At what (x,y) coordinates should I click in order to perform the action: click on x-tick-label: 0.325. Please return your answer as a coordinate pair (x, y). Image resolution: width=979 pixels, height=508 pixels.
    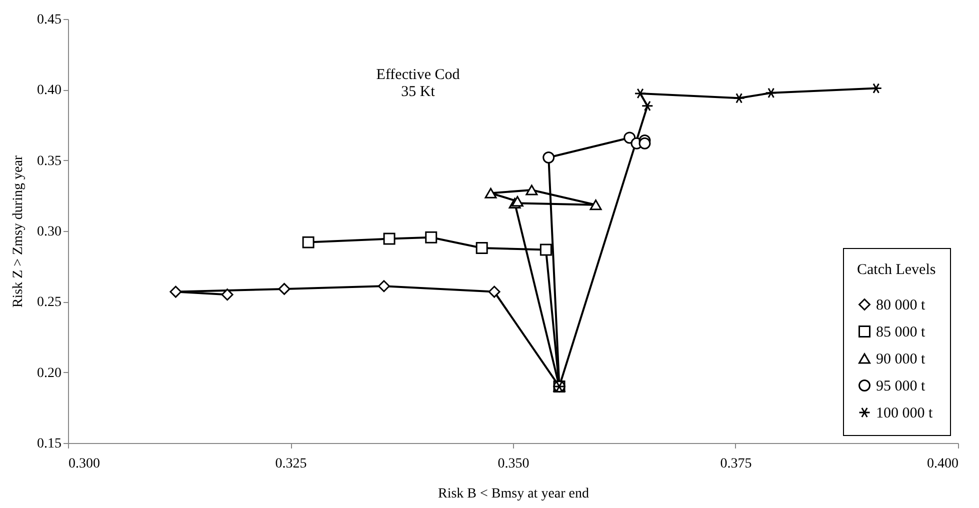
    Looking at the image, I should click on (291, 464).